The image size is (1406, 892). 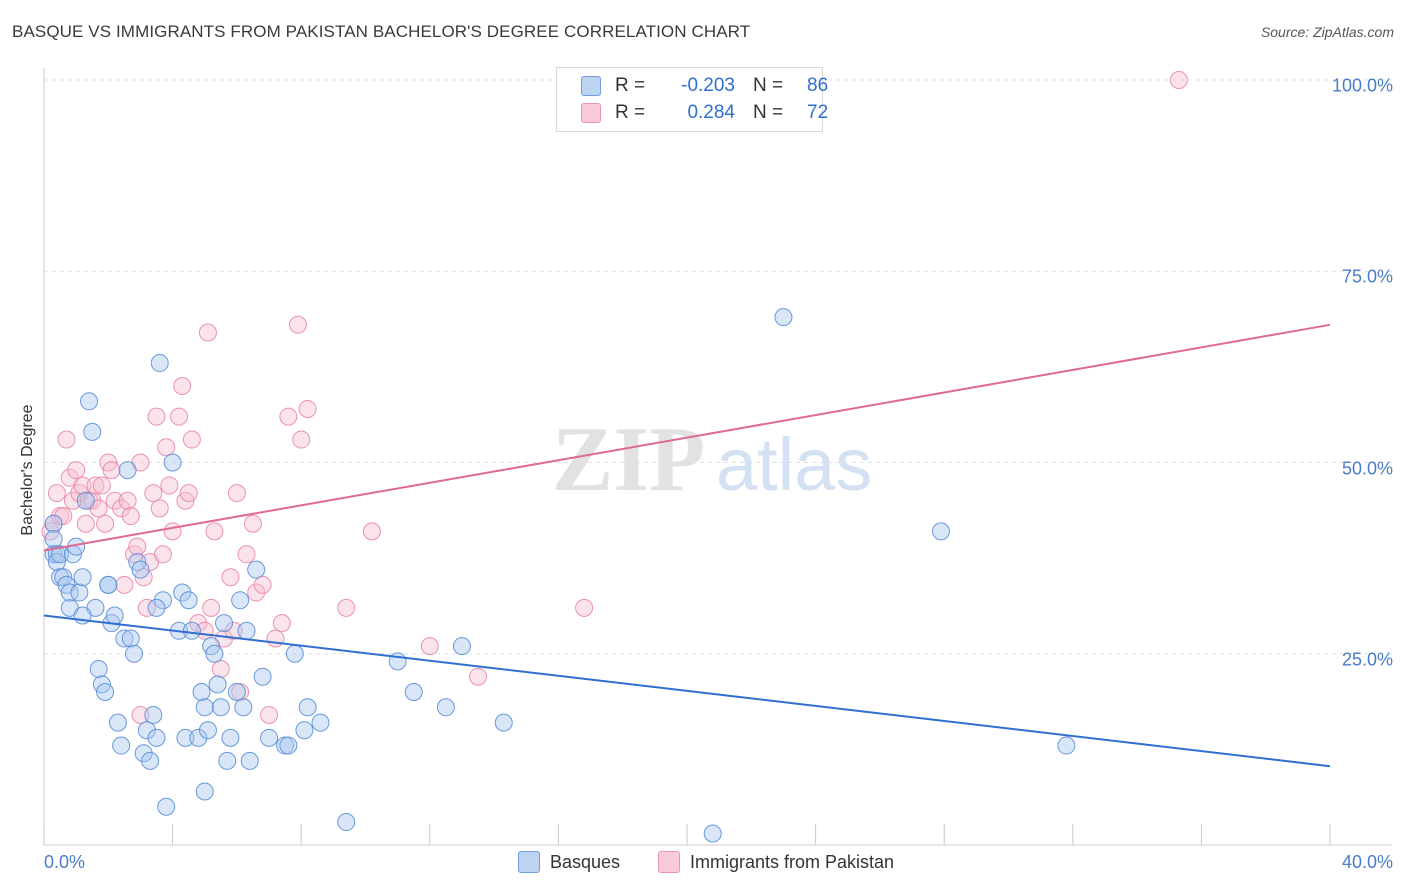 What do you see at coordinates (794, 464) in the screenshot?
I see `watermark-atlas: atlas` at bounding box center [794, 464].